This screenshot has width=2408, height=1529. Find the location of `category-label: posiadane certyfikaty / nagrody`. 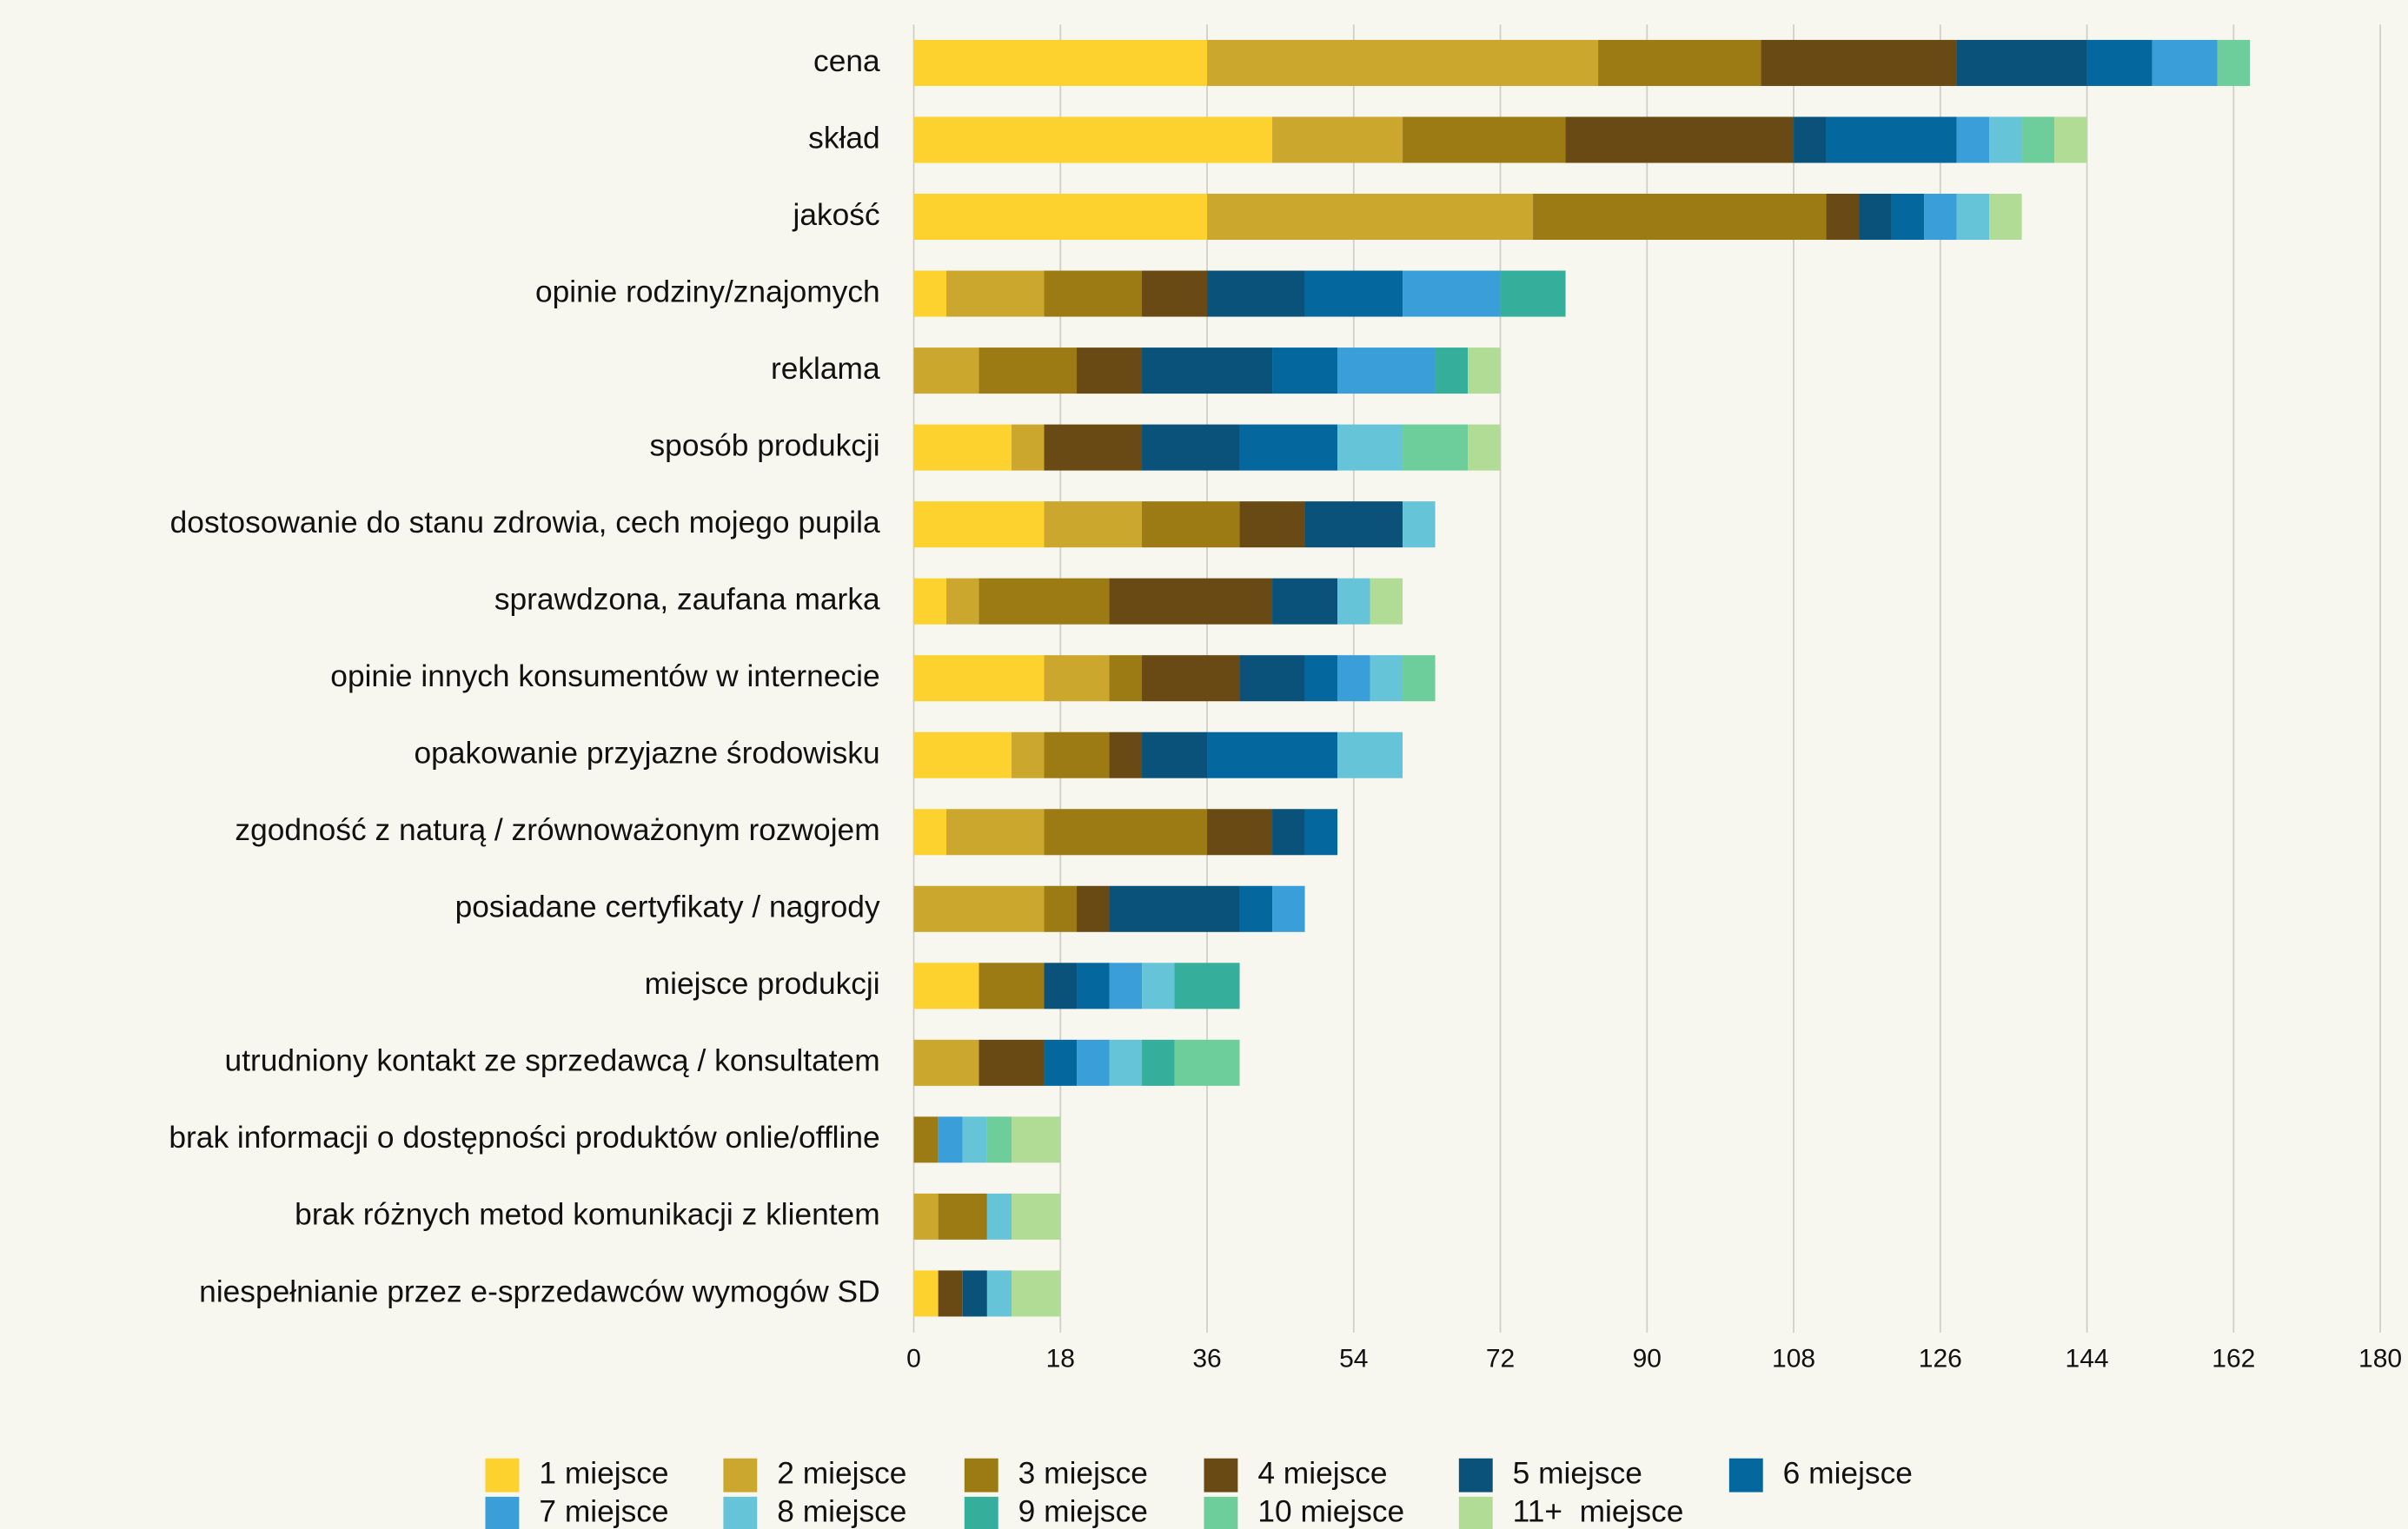

category-label: posiadane certyfikaty / nagrody is located at coordinates (667, 907).